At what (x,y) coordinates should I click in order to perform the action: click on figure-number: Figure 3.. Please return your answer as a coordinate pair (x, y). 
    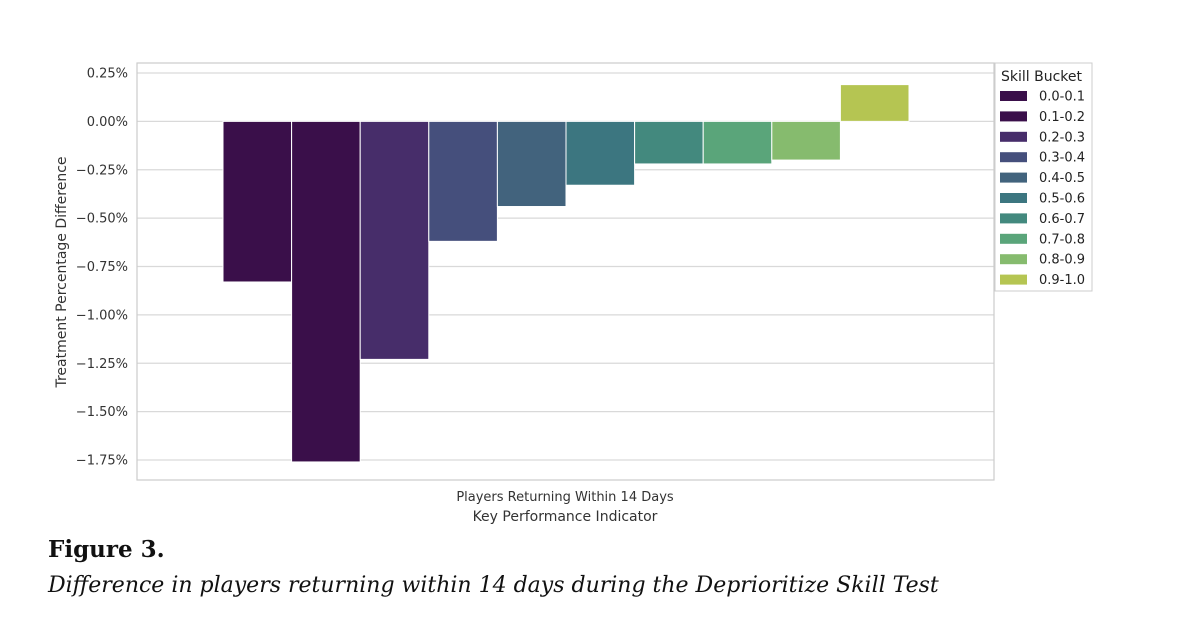
    Looking at the image, I should click on (106, 549).